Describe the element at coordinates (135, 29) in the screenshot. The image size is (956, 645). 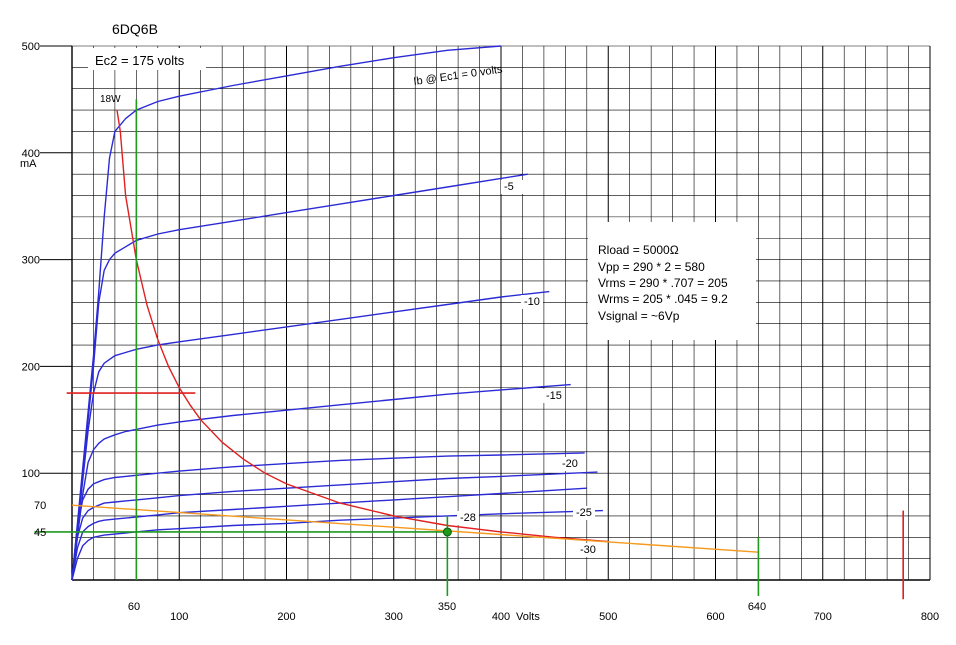
I see `chart-title: 6DQ6B` at that location.